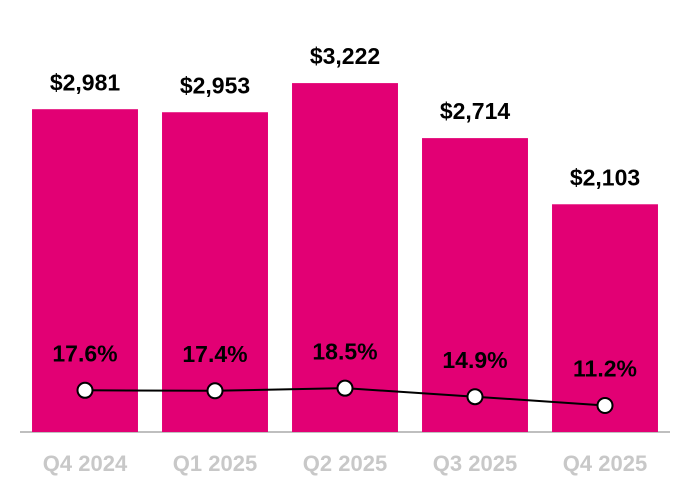 The width and height of the screenshot is (690, 500). Describe the element at coordinates (475, 111) in the screenshot. I see `bar-value-label: $2,714` at that location.